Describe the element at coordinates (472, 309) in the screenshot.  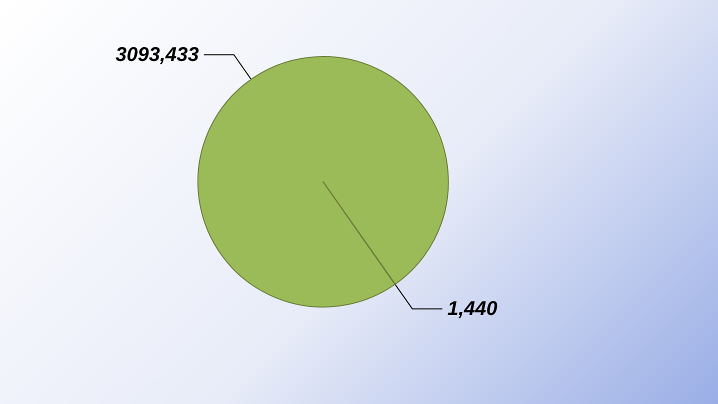
I see `data-label: 1,440` at that location.